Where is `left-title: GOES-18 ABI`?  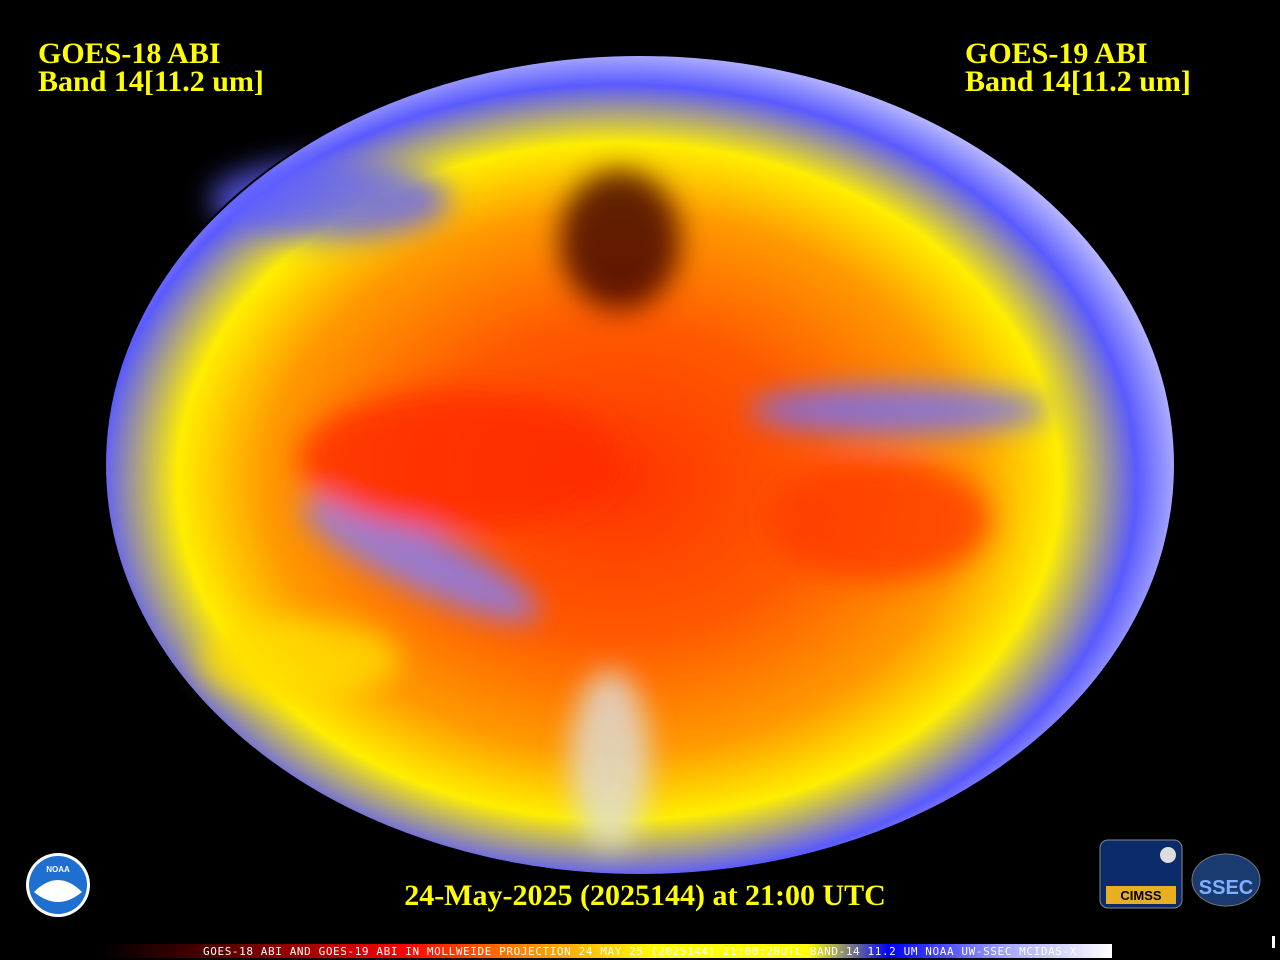
left-title: GOES-18 ABI is located at coordinates (129, 53).